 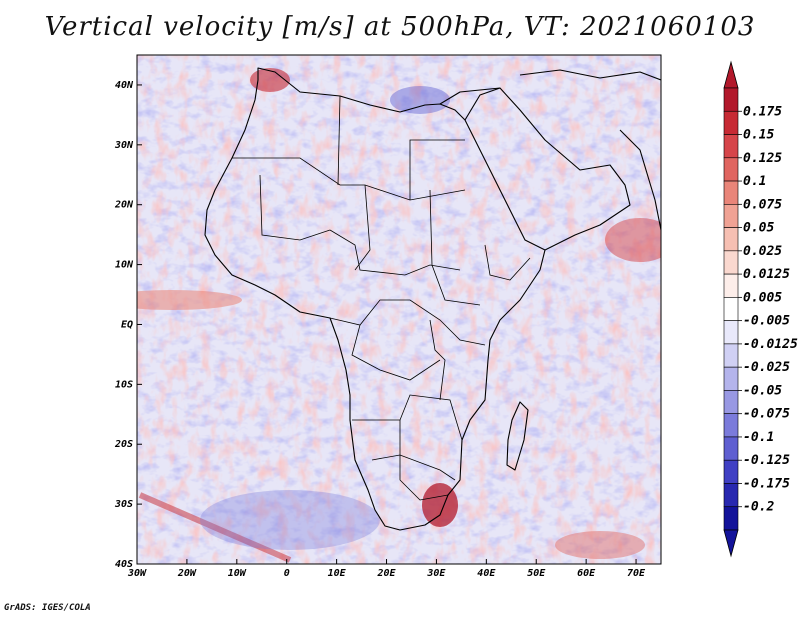 I want to click on colorbar-top-arrow, so click(x=731, y=74).